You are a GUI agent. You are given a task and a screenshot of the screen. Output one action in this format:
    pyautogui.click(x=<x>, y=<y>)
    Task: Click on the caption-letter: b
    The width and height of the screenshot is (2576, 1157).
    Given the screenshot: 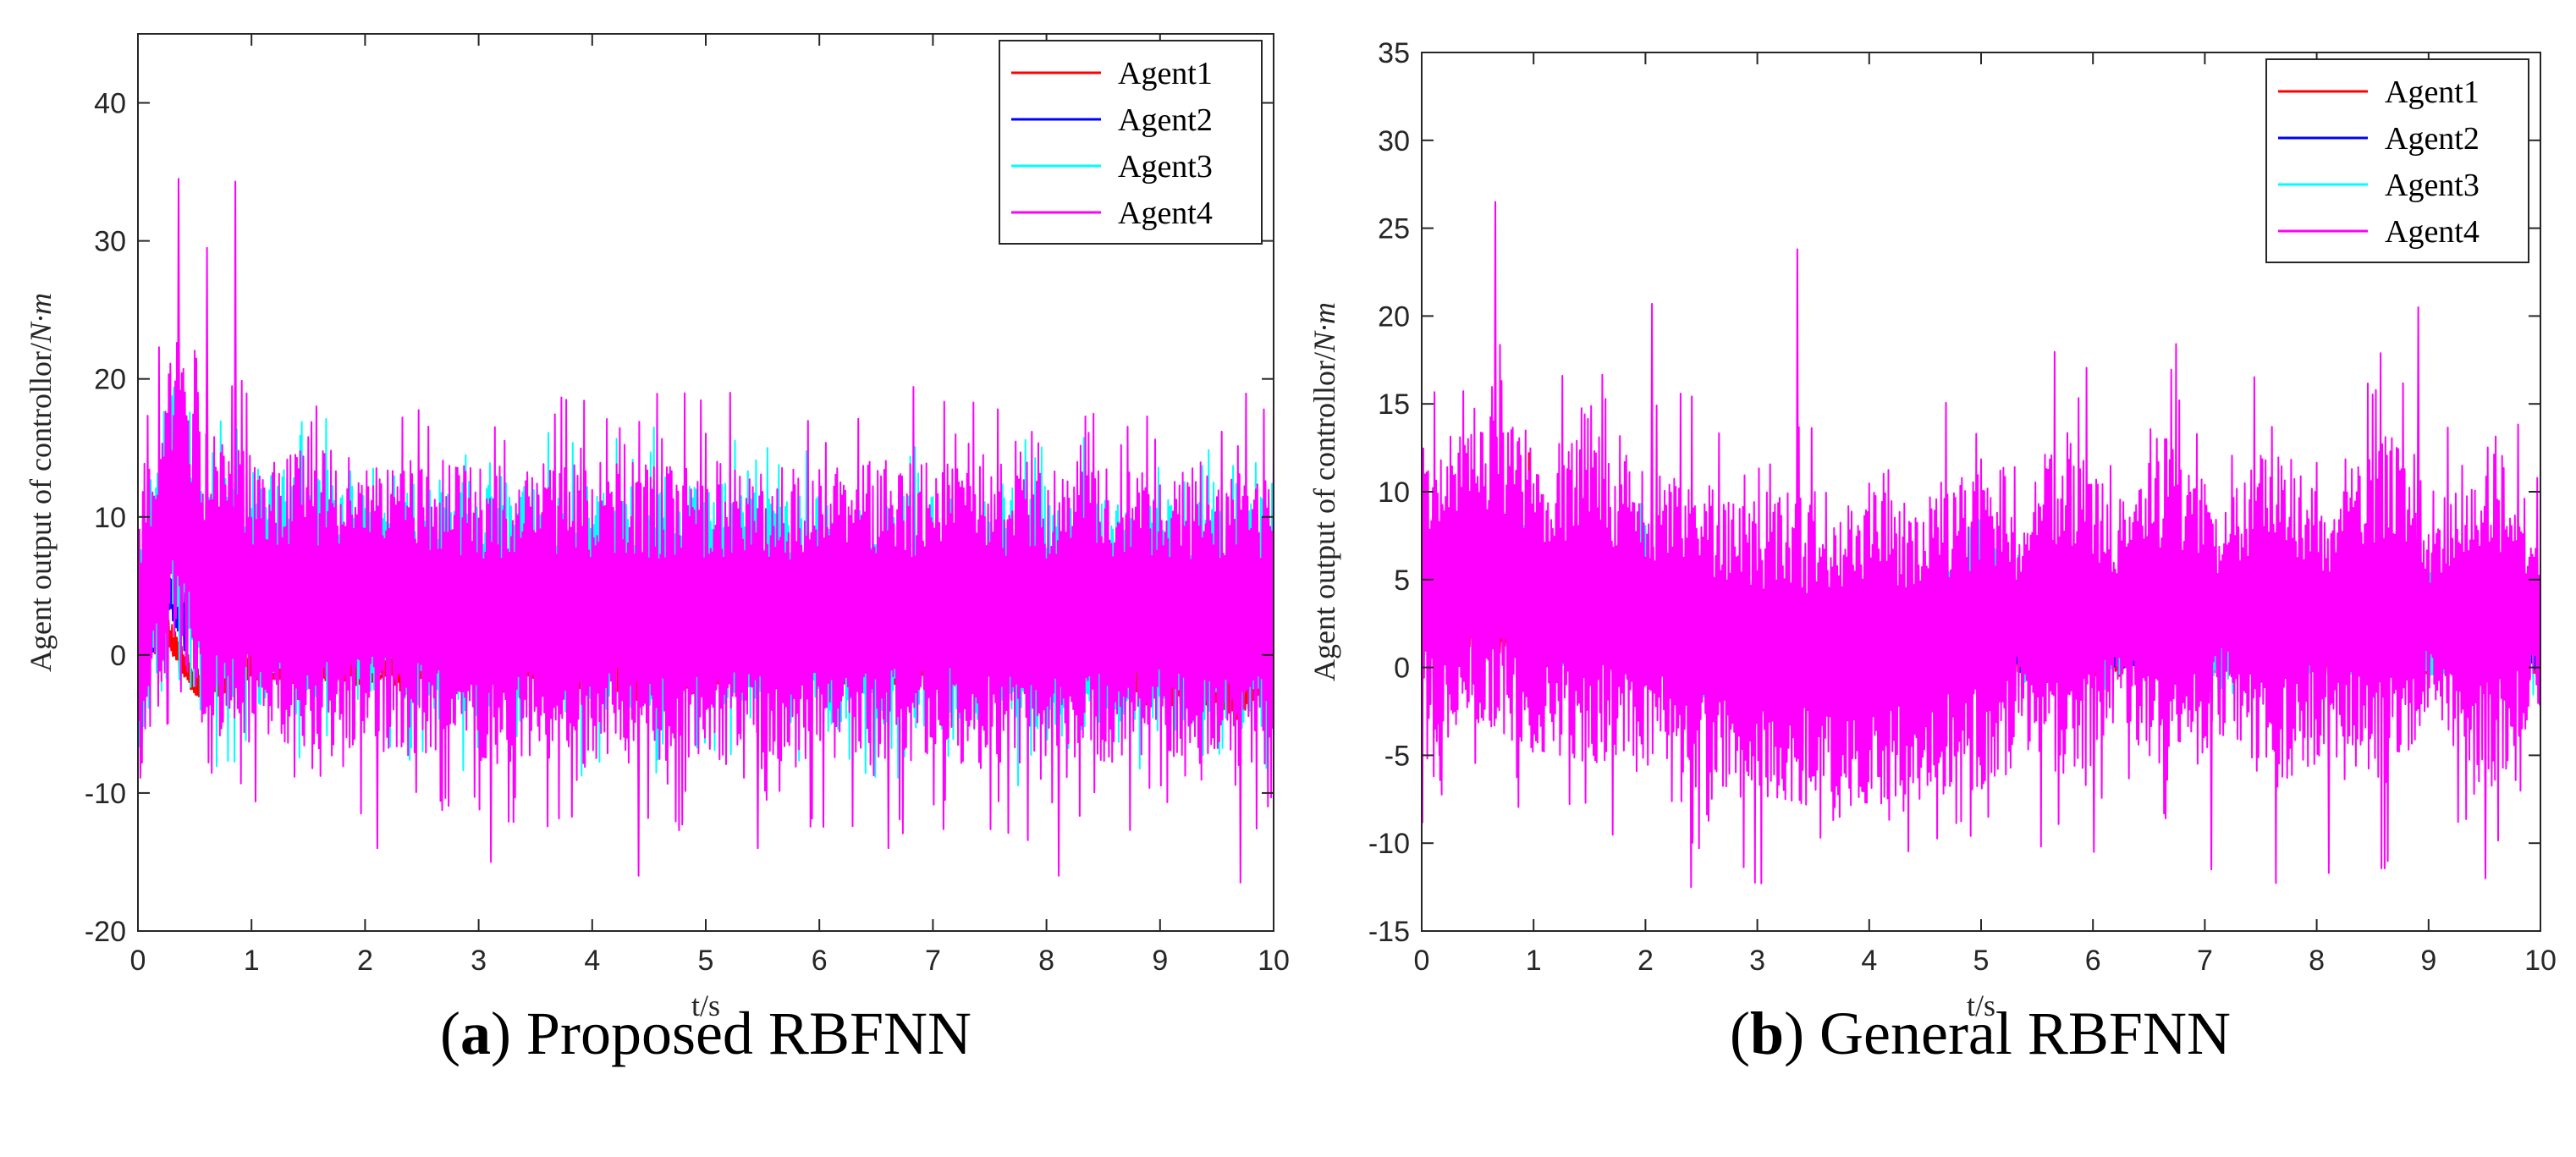 What is the action you would take?
    pyautogui.click(x=1767, y=1033)
    